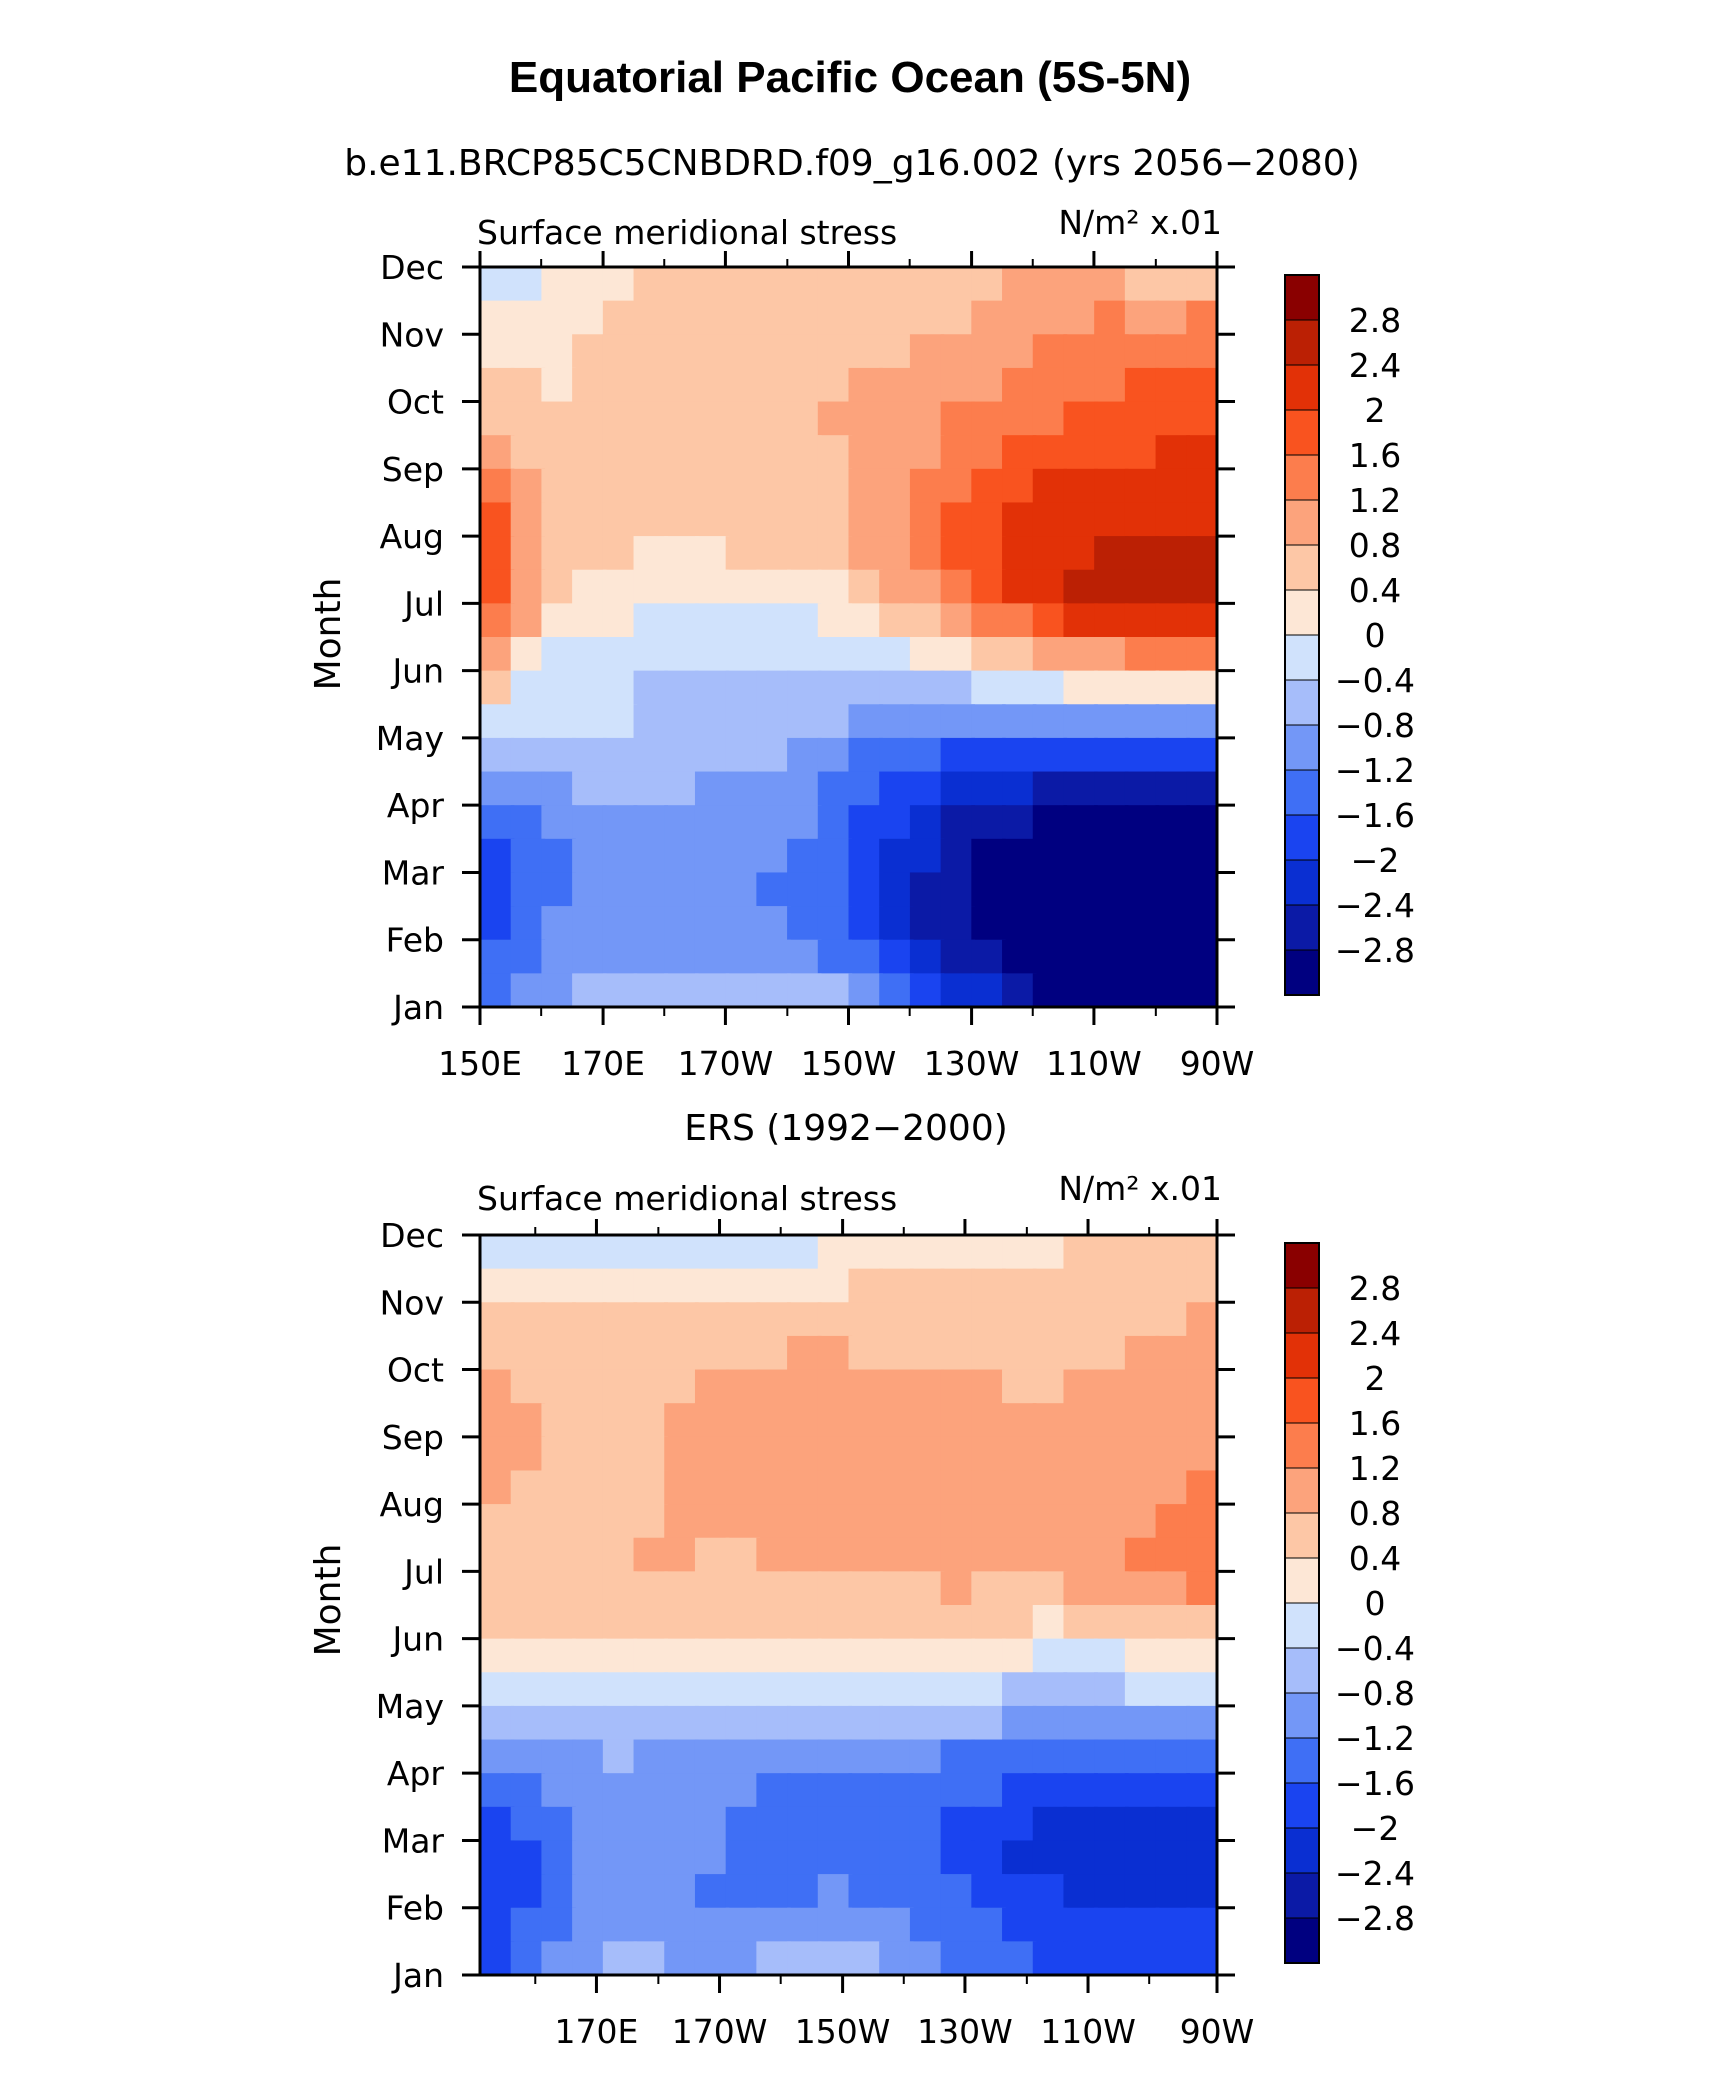 Image resolution: width=1710 pixels, height=2080 pixels. Describe the element at coordinates (413, 469) in the screenshot. I see `y-tick-label: Sep` at that location.